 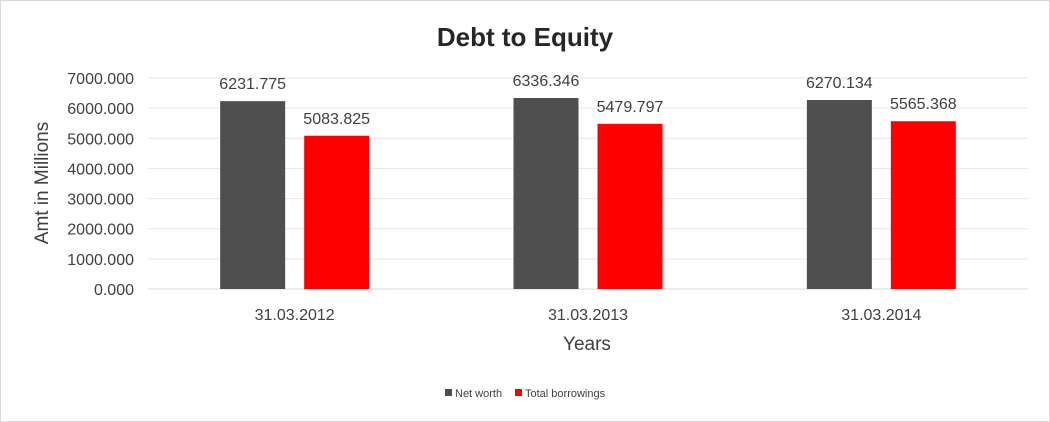 What do you see at coordinates (252, 84) in the screenshot?
I see `data-label: 6231.775` at bounding box center [252, 84].